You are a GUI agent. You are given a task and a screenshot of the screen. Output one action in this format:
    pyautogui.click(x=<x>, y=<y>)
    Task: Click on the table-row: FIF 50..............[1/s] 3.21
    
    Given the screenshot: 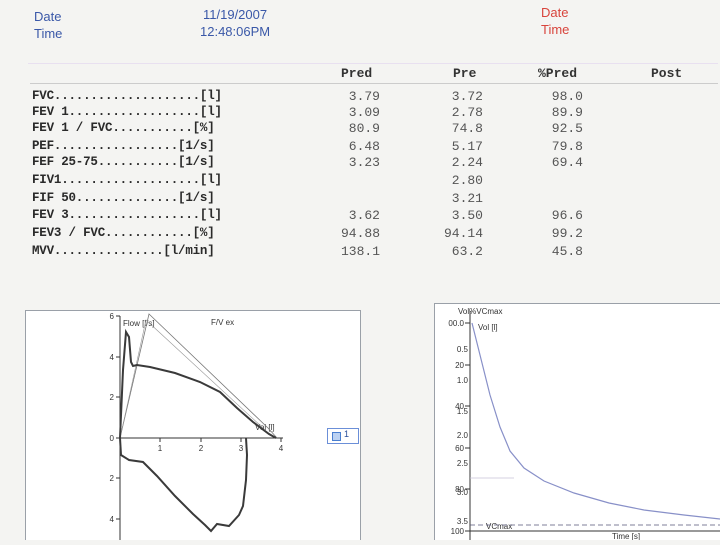 What is the action you would take?
    pyautogui.click(x=376, y=198)
    